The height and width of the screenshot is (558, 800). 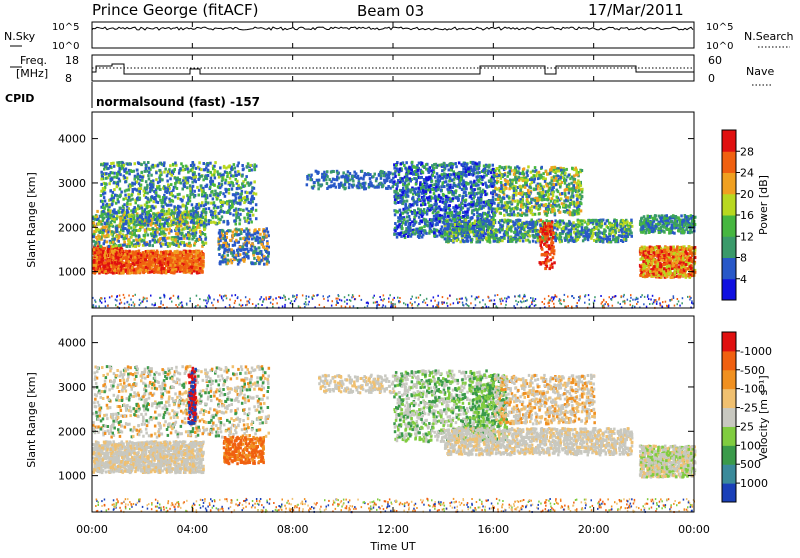 I want to click on x-tick-label: 20:00, so click(x=594, y=529).